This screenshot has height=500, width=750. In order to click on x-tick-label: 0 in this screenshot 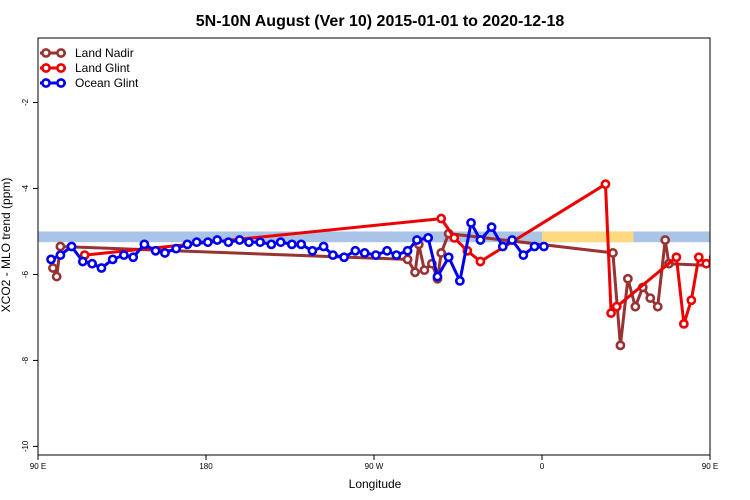, I will do `click(542, 466)`.